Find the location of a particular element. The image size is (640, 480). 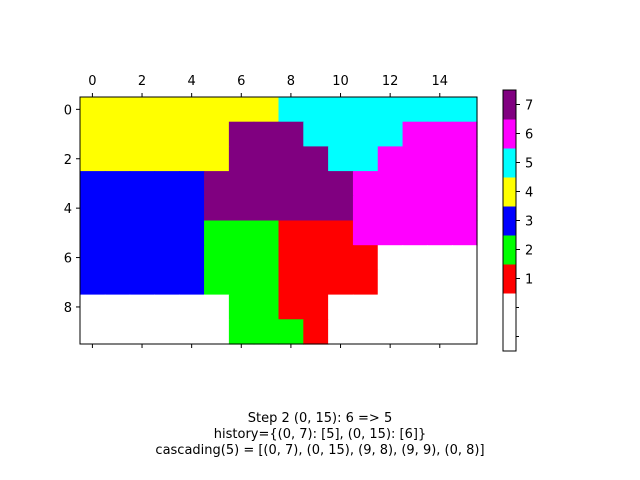

x-axis-top: 0 2 4 6 8 10 12 14 is located at coordinates (268, 85).